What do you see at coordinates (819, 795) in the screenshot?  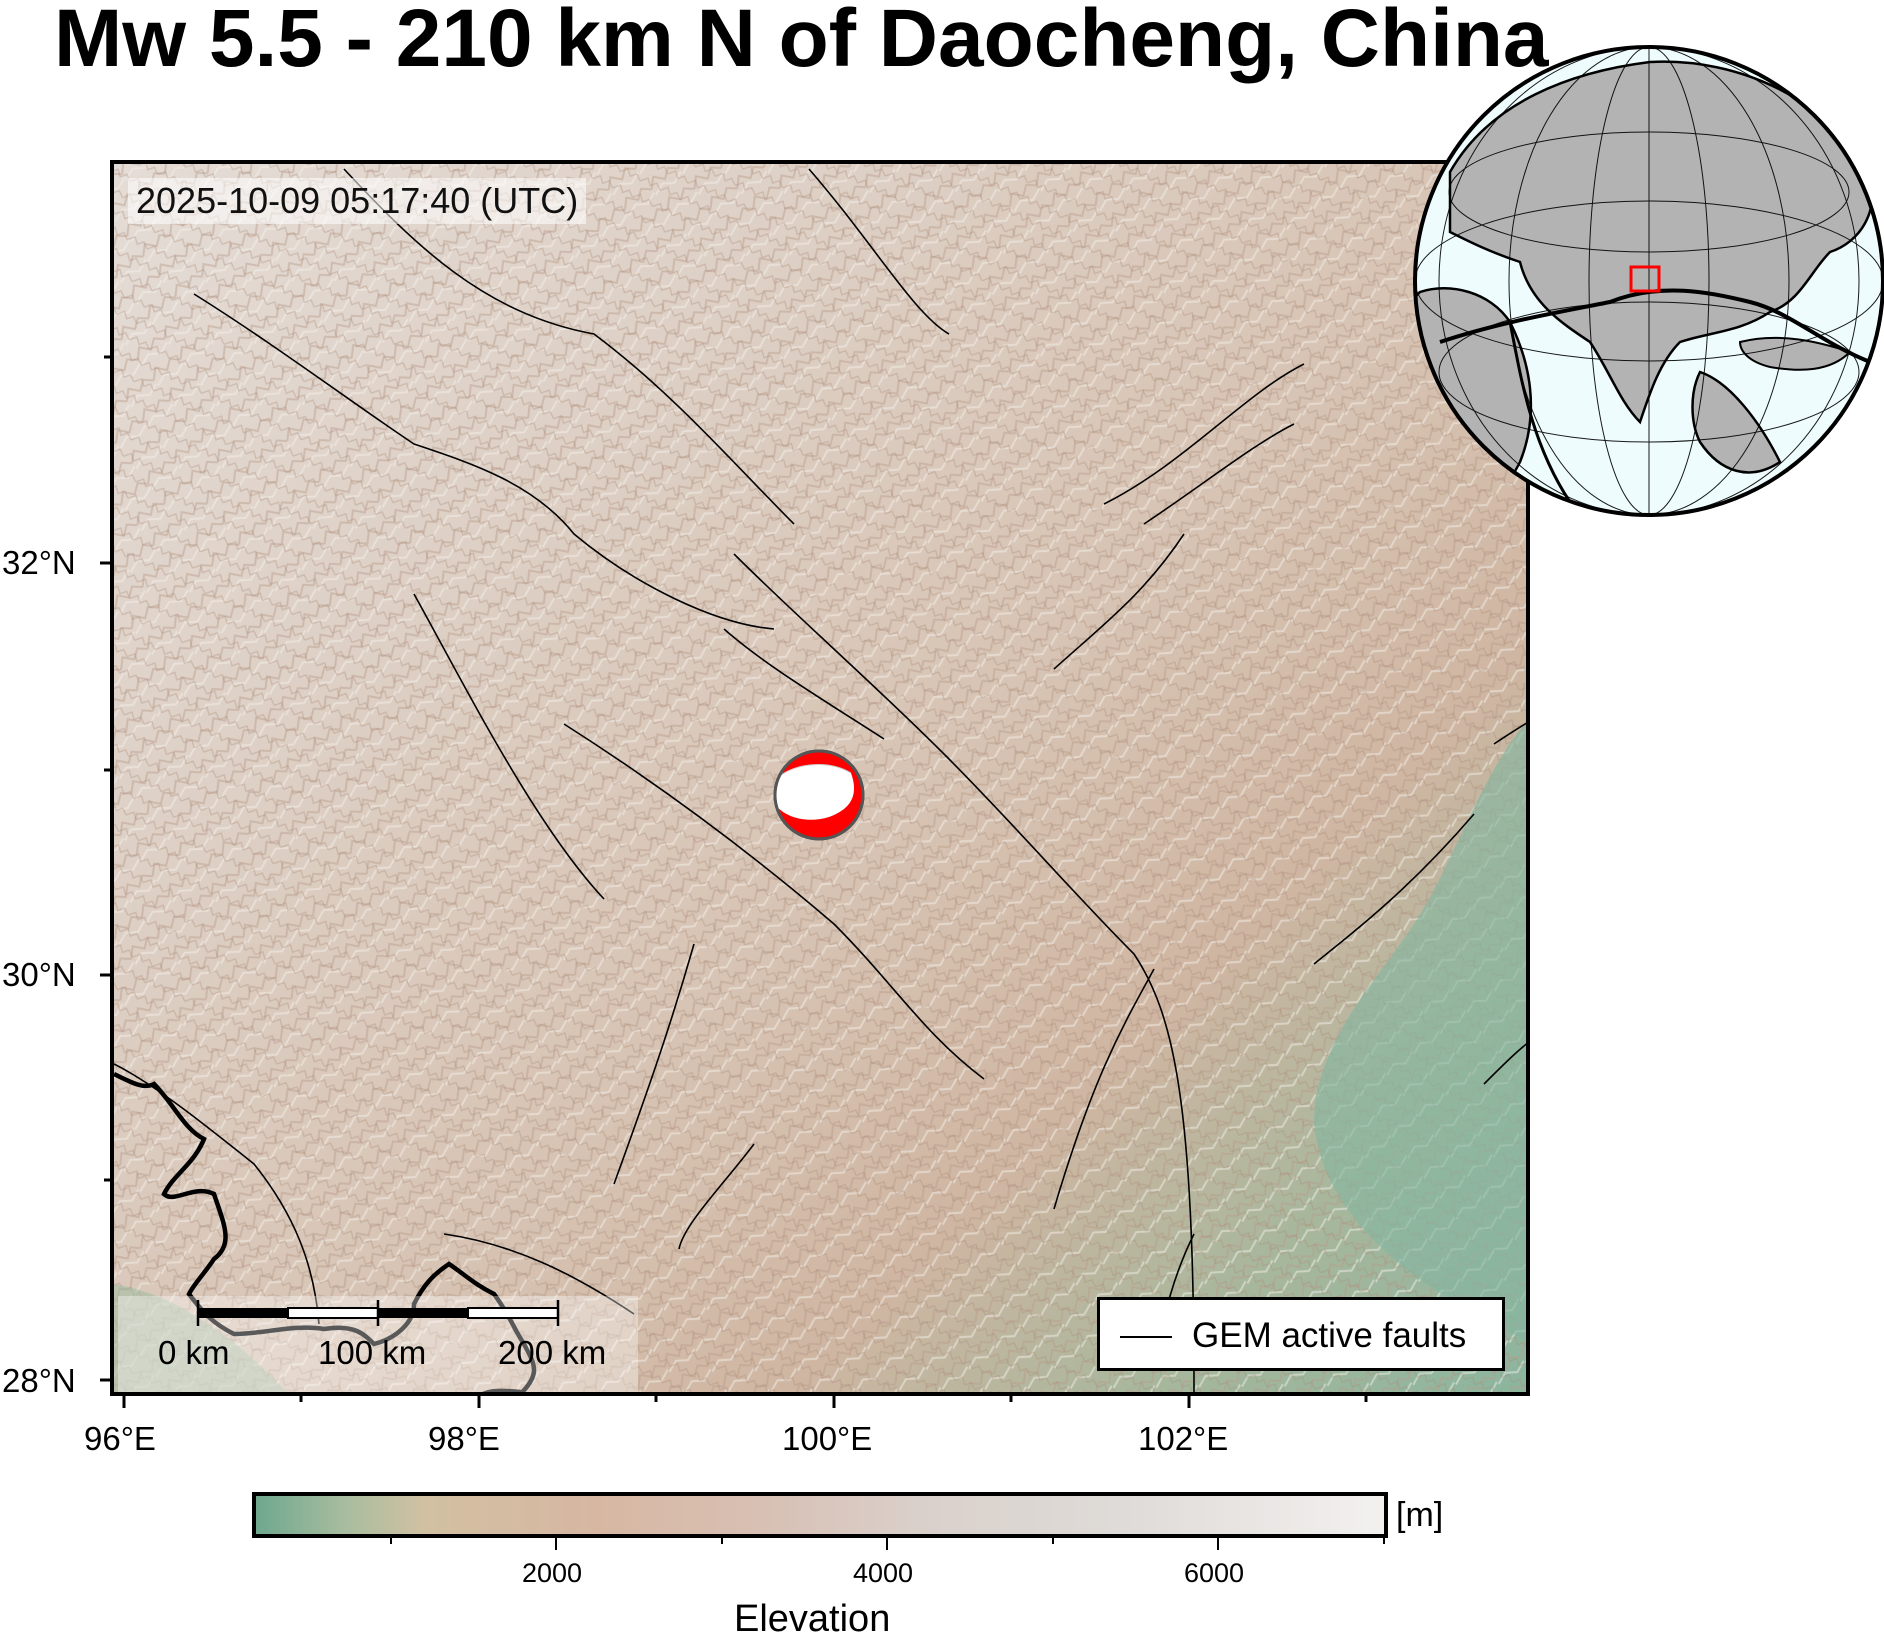 I see `beachball-icon` at bounding box center [819, 795].